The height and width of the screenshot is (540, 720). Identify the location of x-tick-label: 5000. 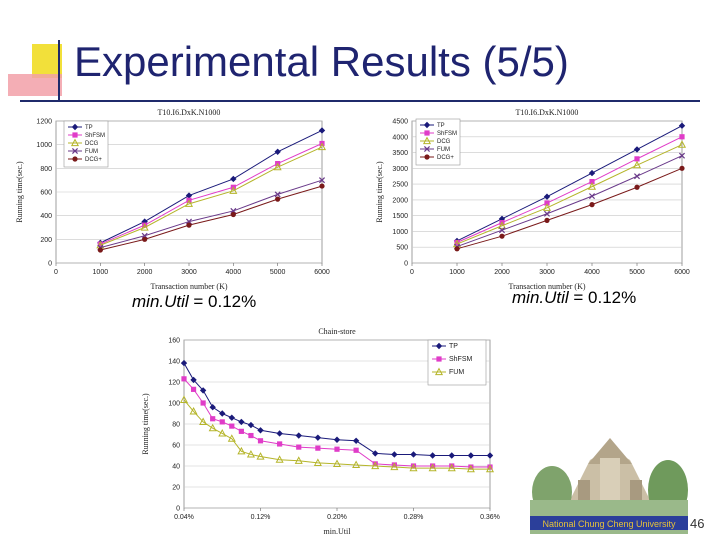
(637, 272).